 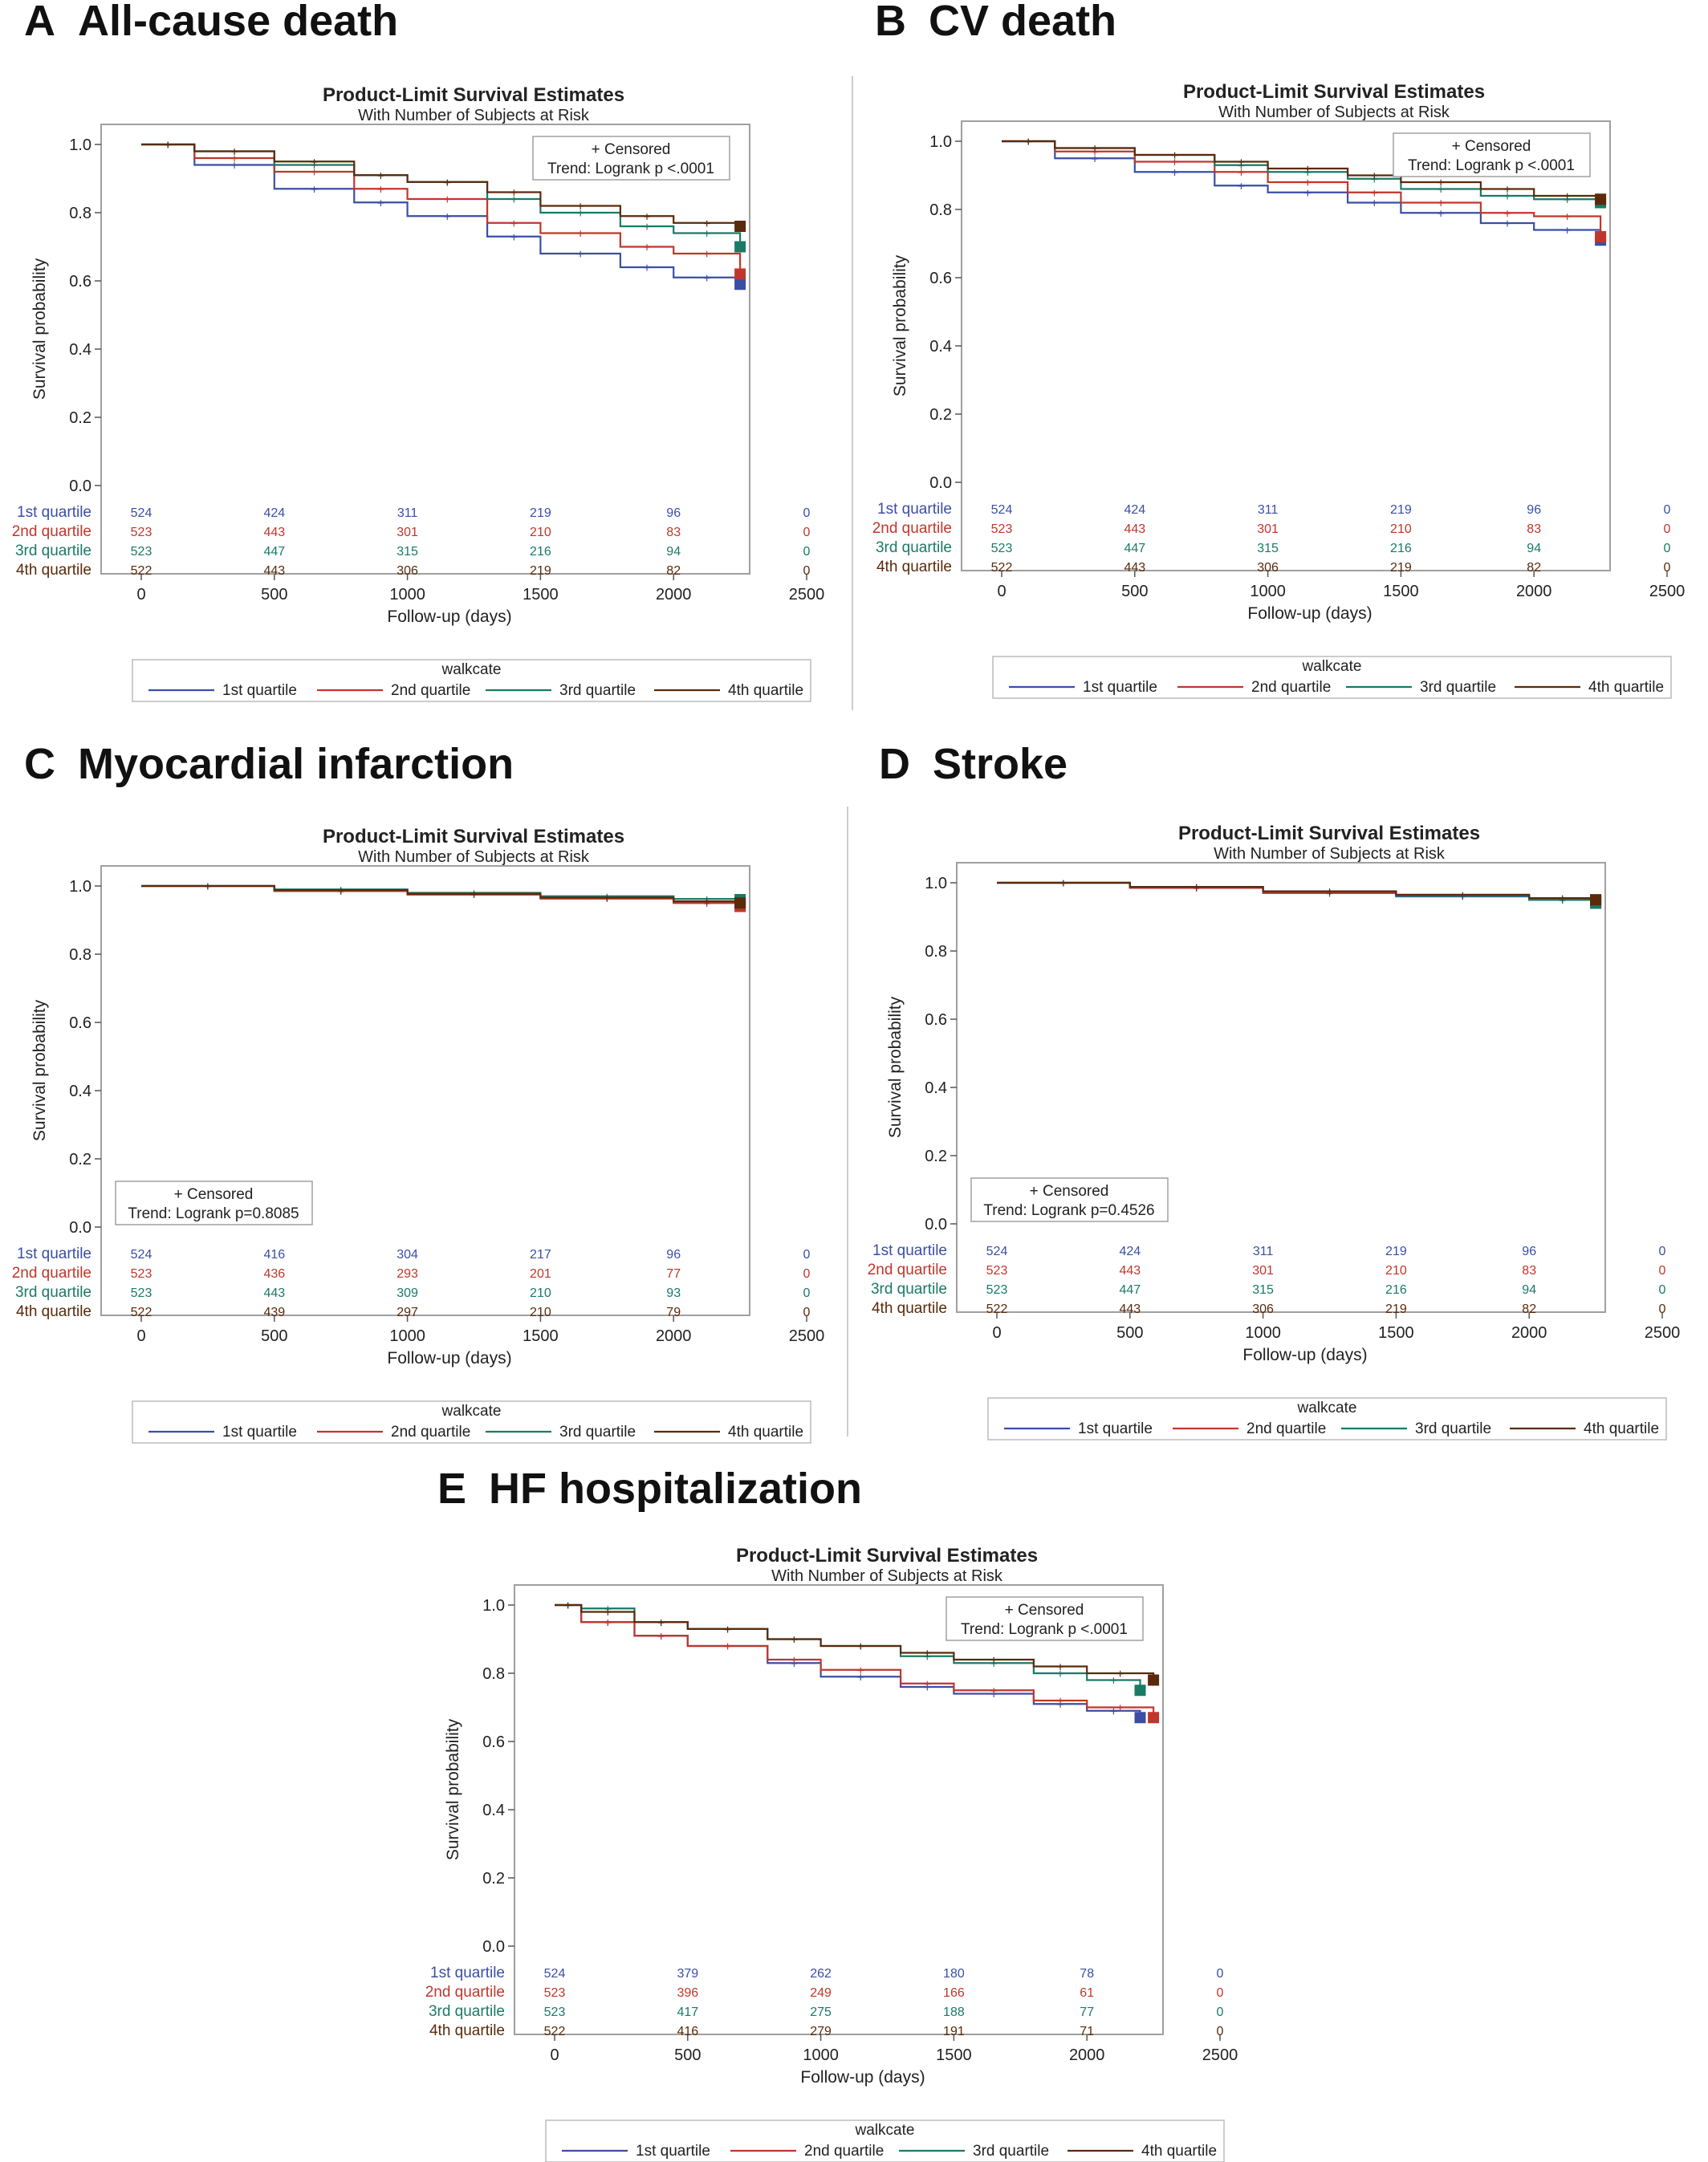 What do you see at coordinates (1663, 1333) in the screenshot?
I see `x-tick-label: 2500` at bounding box center [1663, 1333].